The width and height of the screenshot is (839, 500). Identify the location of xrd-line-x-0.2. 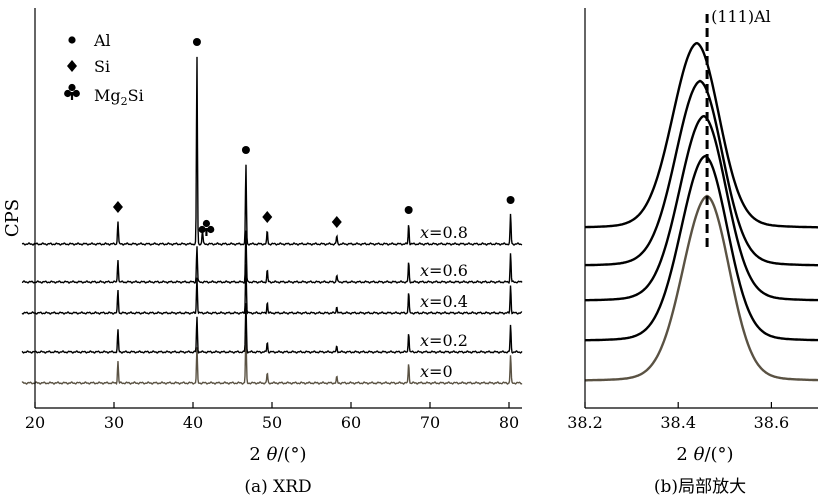
(272, 328).